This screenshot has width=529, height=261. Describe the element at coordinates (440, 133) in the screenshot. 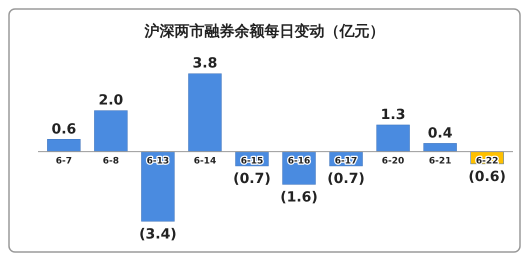

I see `data-label: 0.4` at that location.